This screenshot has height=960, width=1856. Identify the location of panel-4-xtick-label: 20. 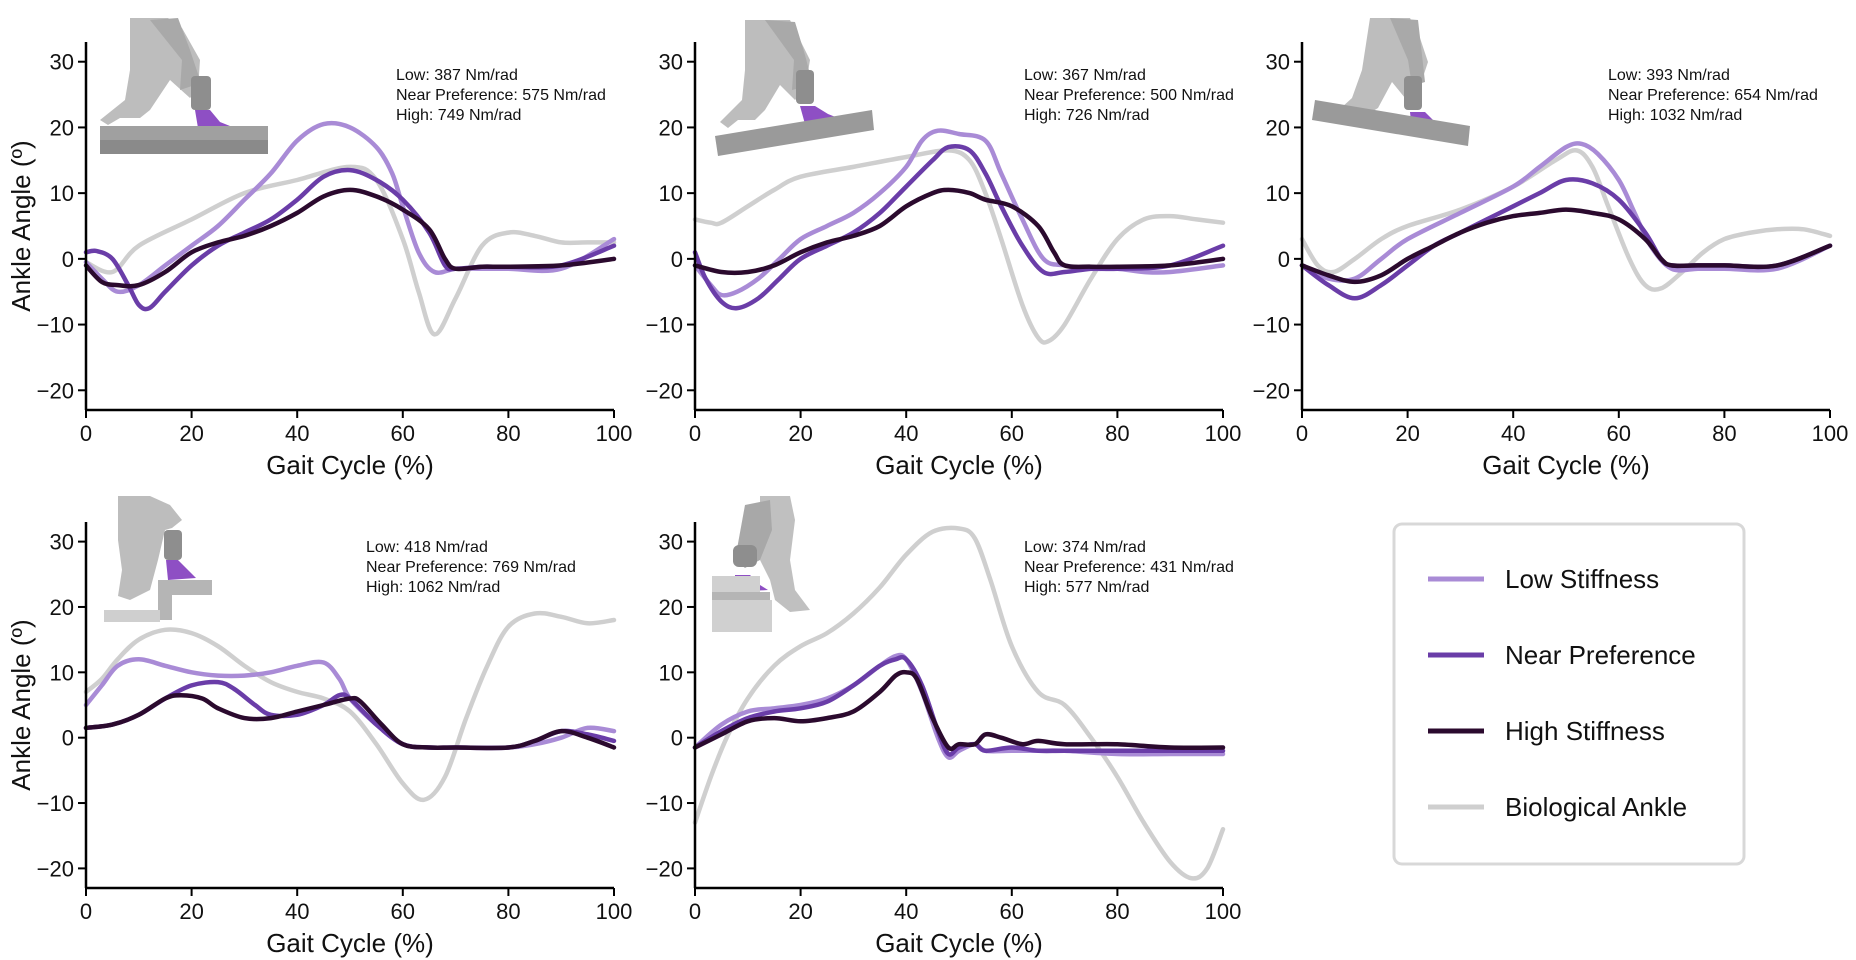
(191, 911).